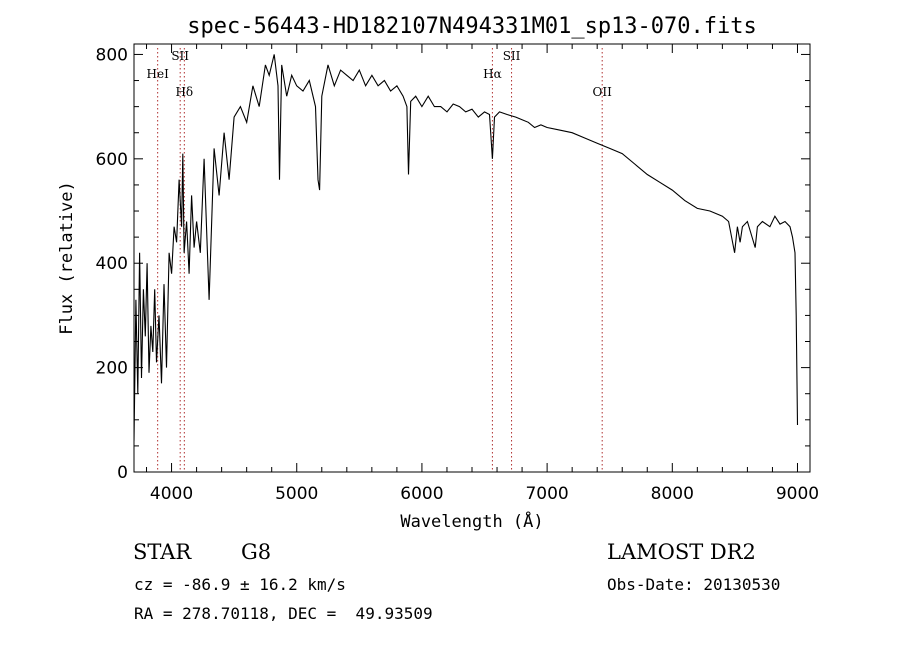  Describe the element at coordinates (296, 494) in the screenshot. I see `x-tick-label: 5000` at that location.